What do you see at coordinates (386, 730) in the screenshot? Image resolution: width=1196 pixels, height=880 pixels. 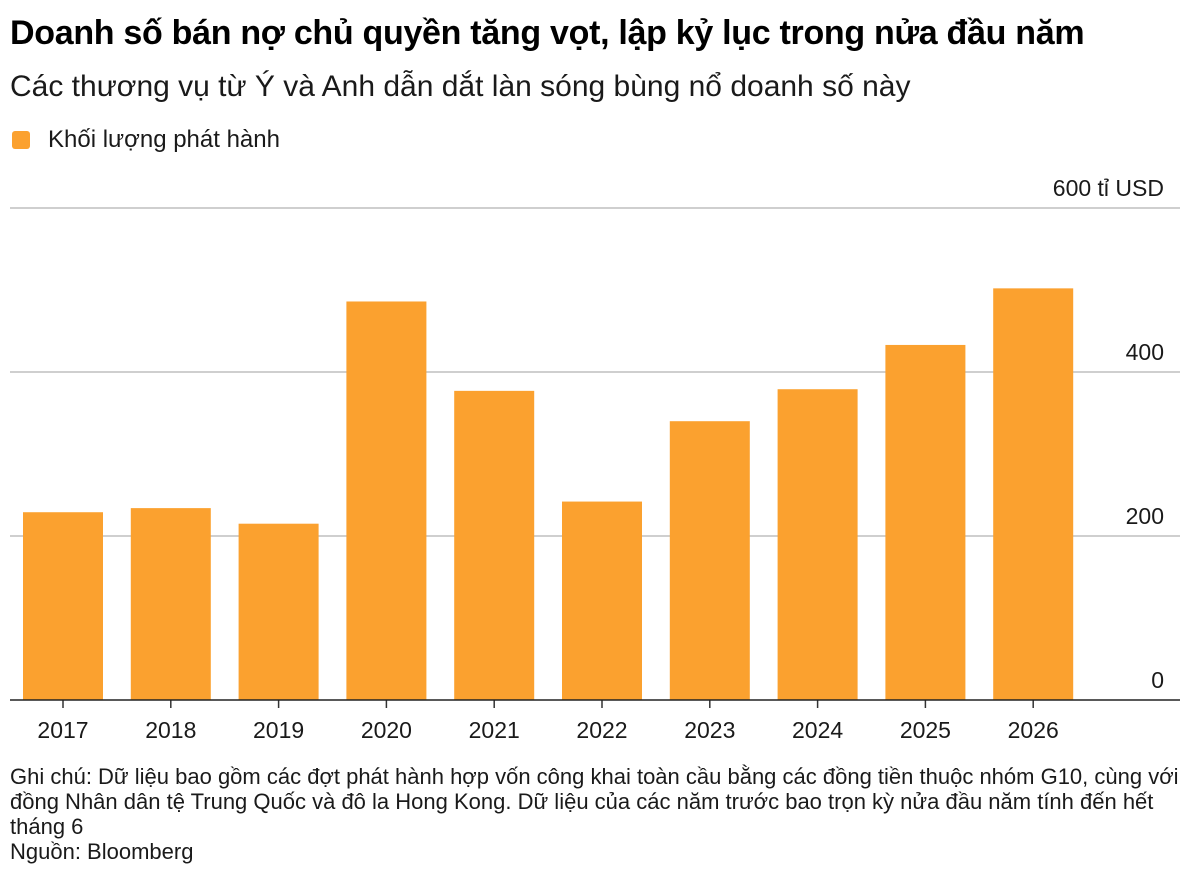 I see `x-tick-label: 2020` at bounding box center [386, 730].